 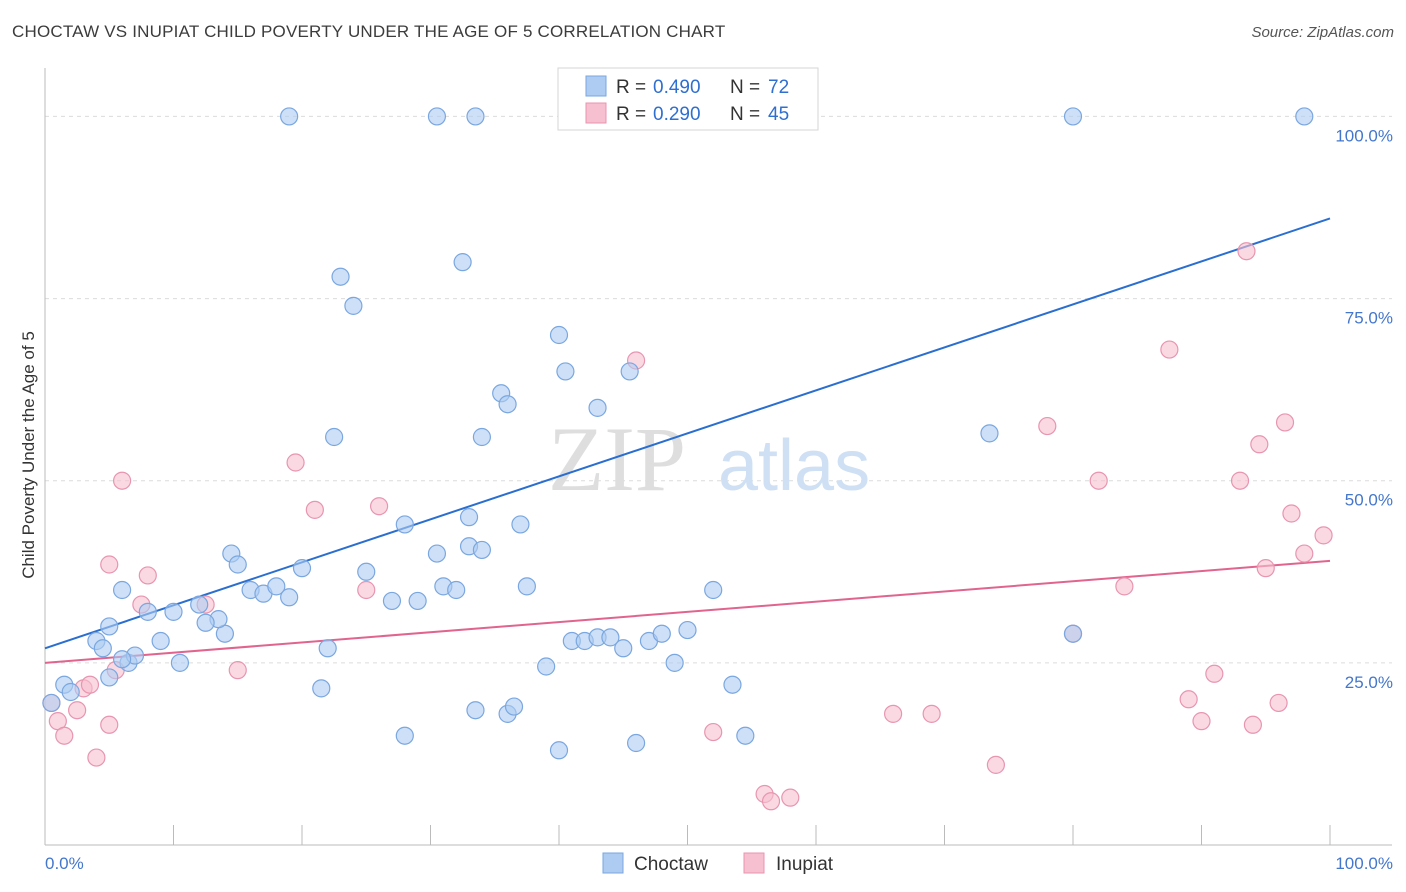 What do you see at coordinates (631, 114) in the screenshot?
I see `legend-r-label-1: R =` at bounding box center [631, 114].